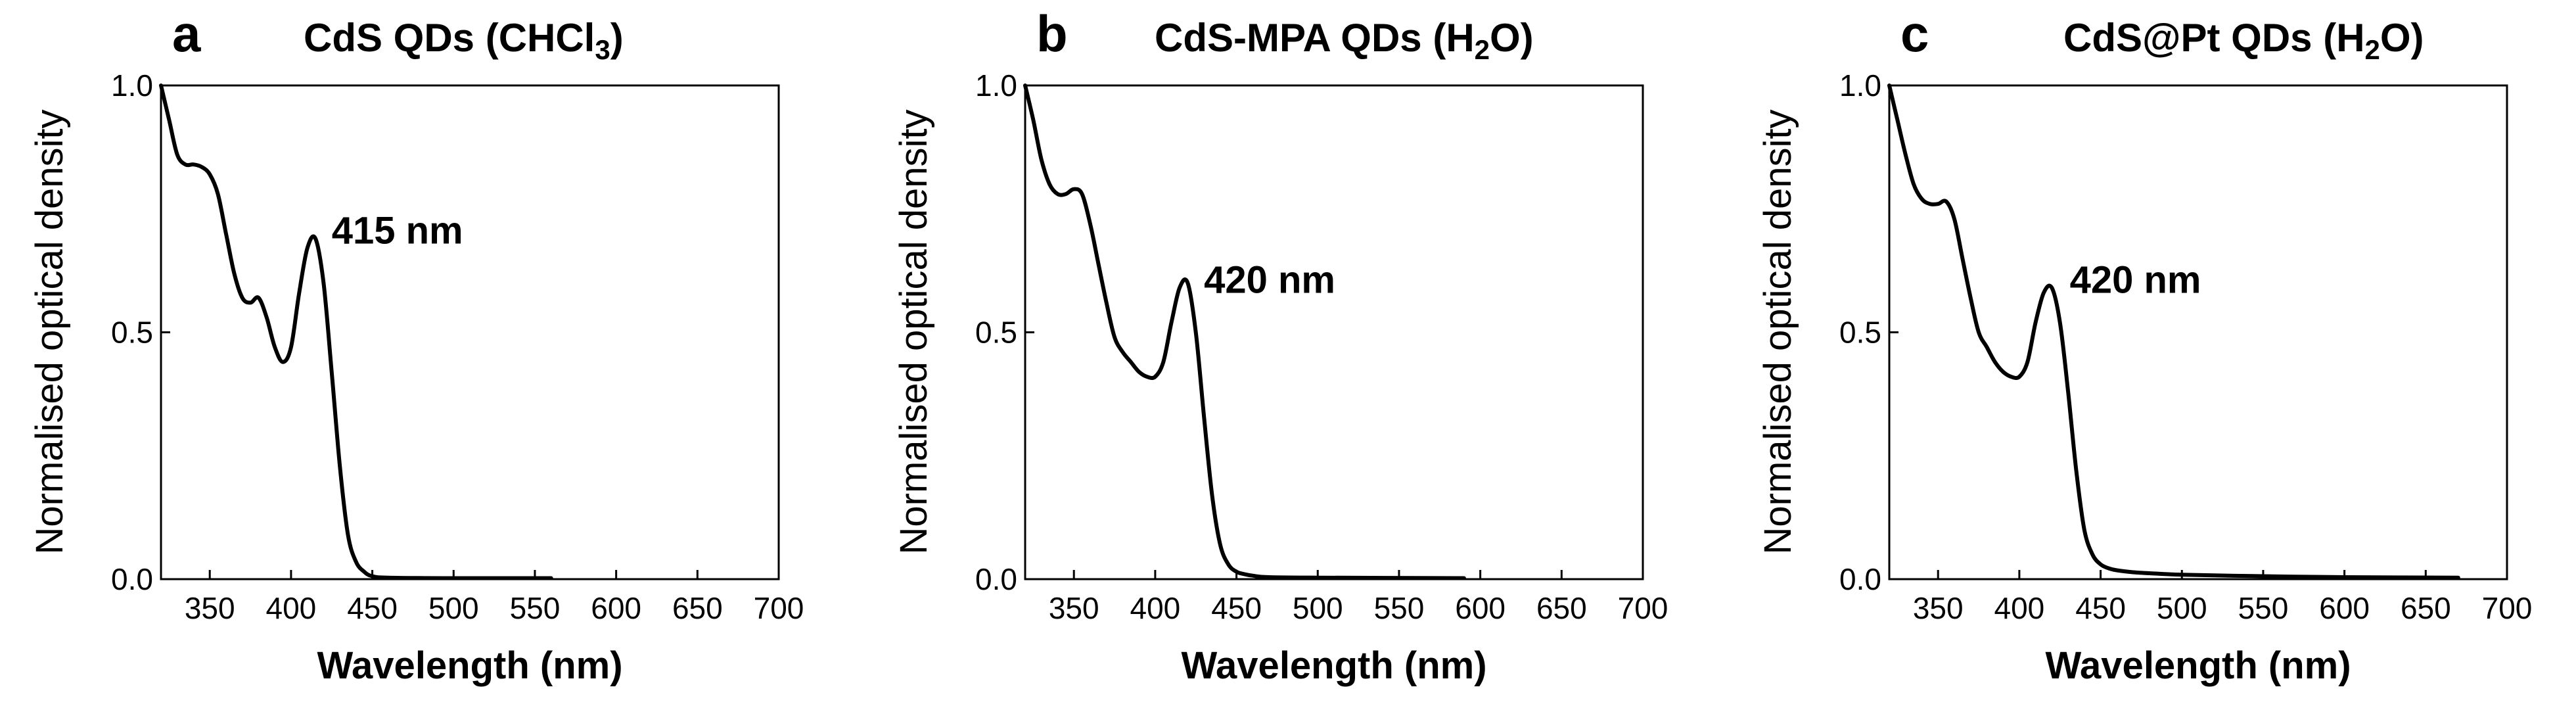  Describe the element at coordinates (1344, 40) in the screenshot. I see `chart-title: CdS-MPA QDs (H2O)` at that location.